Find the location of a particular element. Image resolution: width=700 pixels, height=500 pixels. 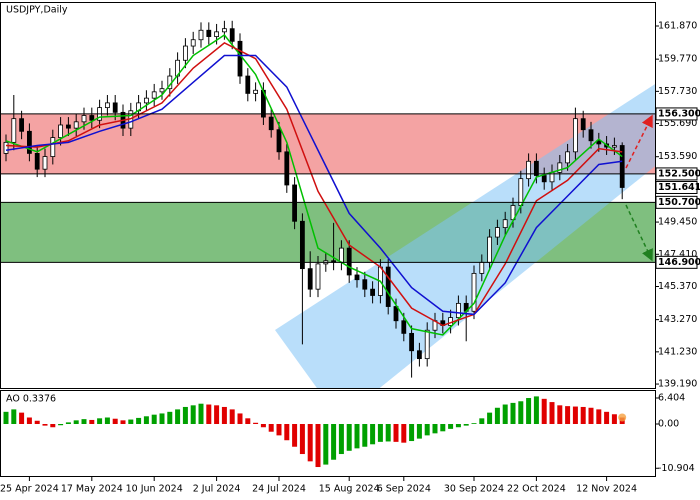

x-tick-label: 22 Oct 2024 is located at coordinates (536, 489).